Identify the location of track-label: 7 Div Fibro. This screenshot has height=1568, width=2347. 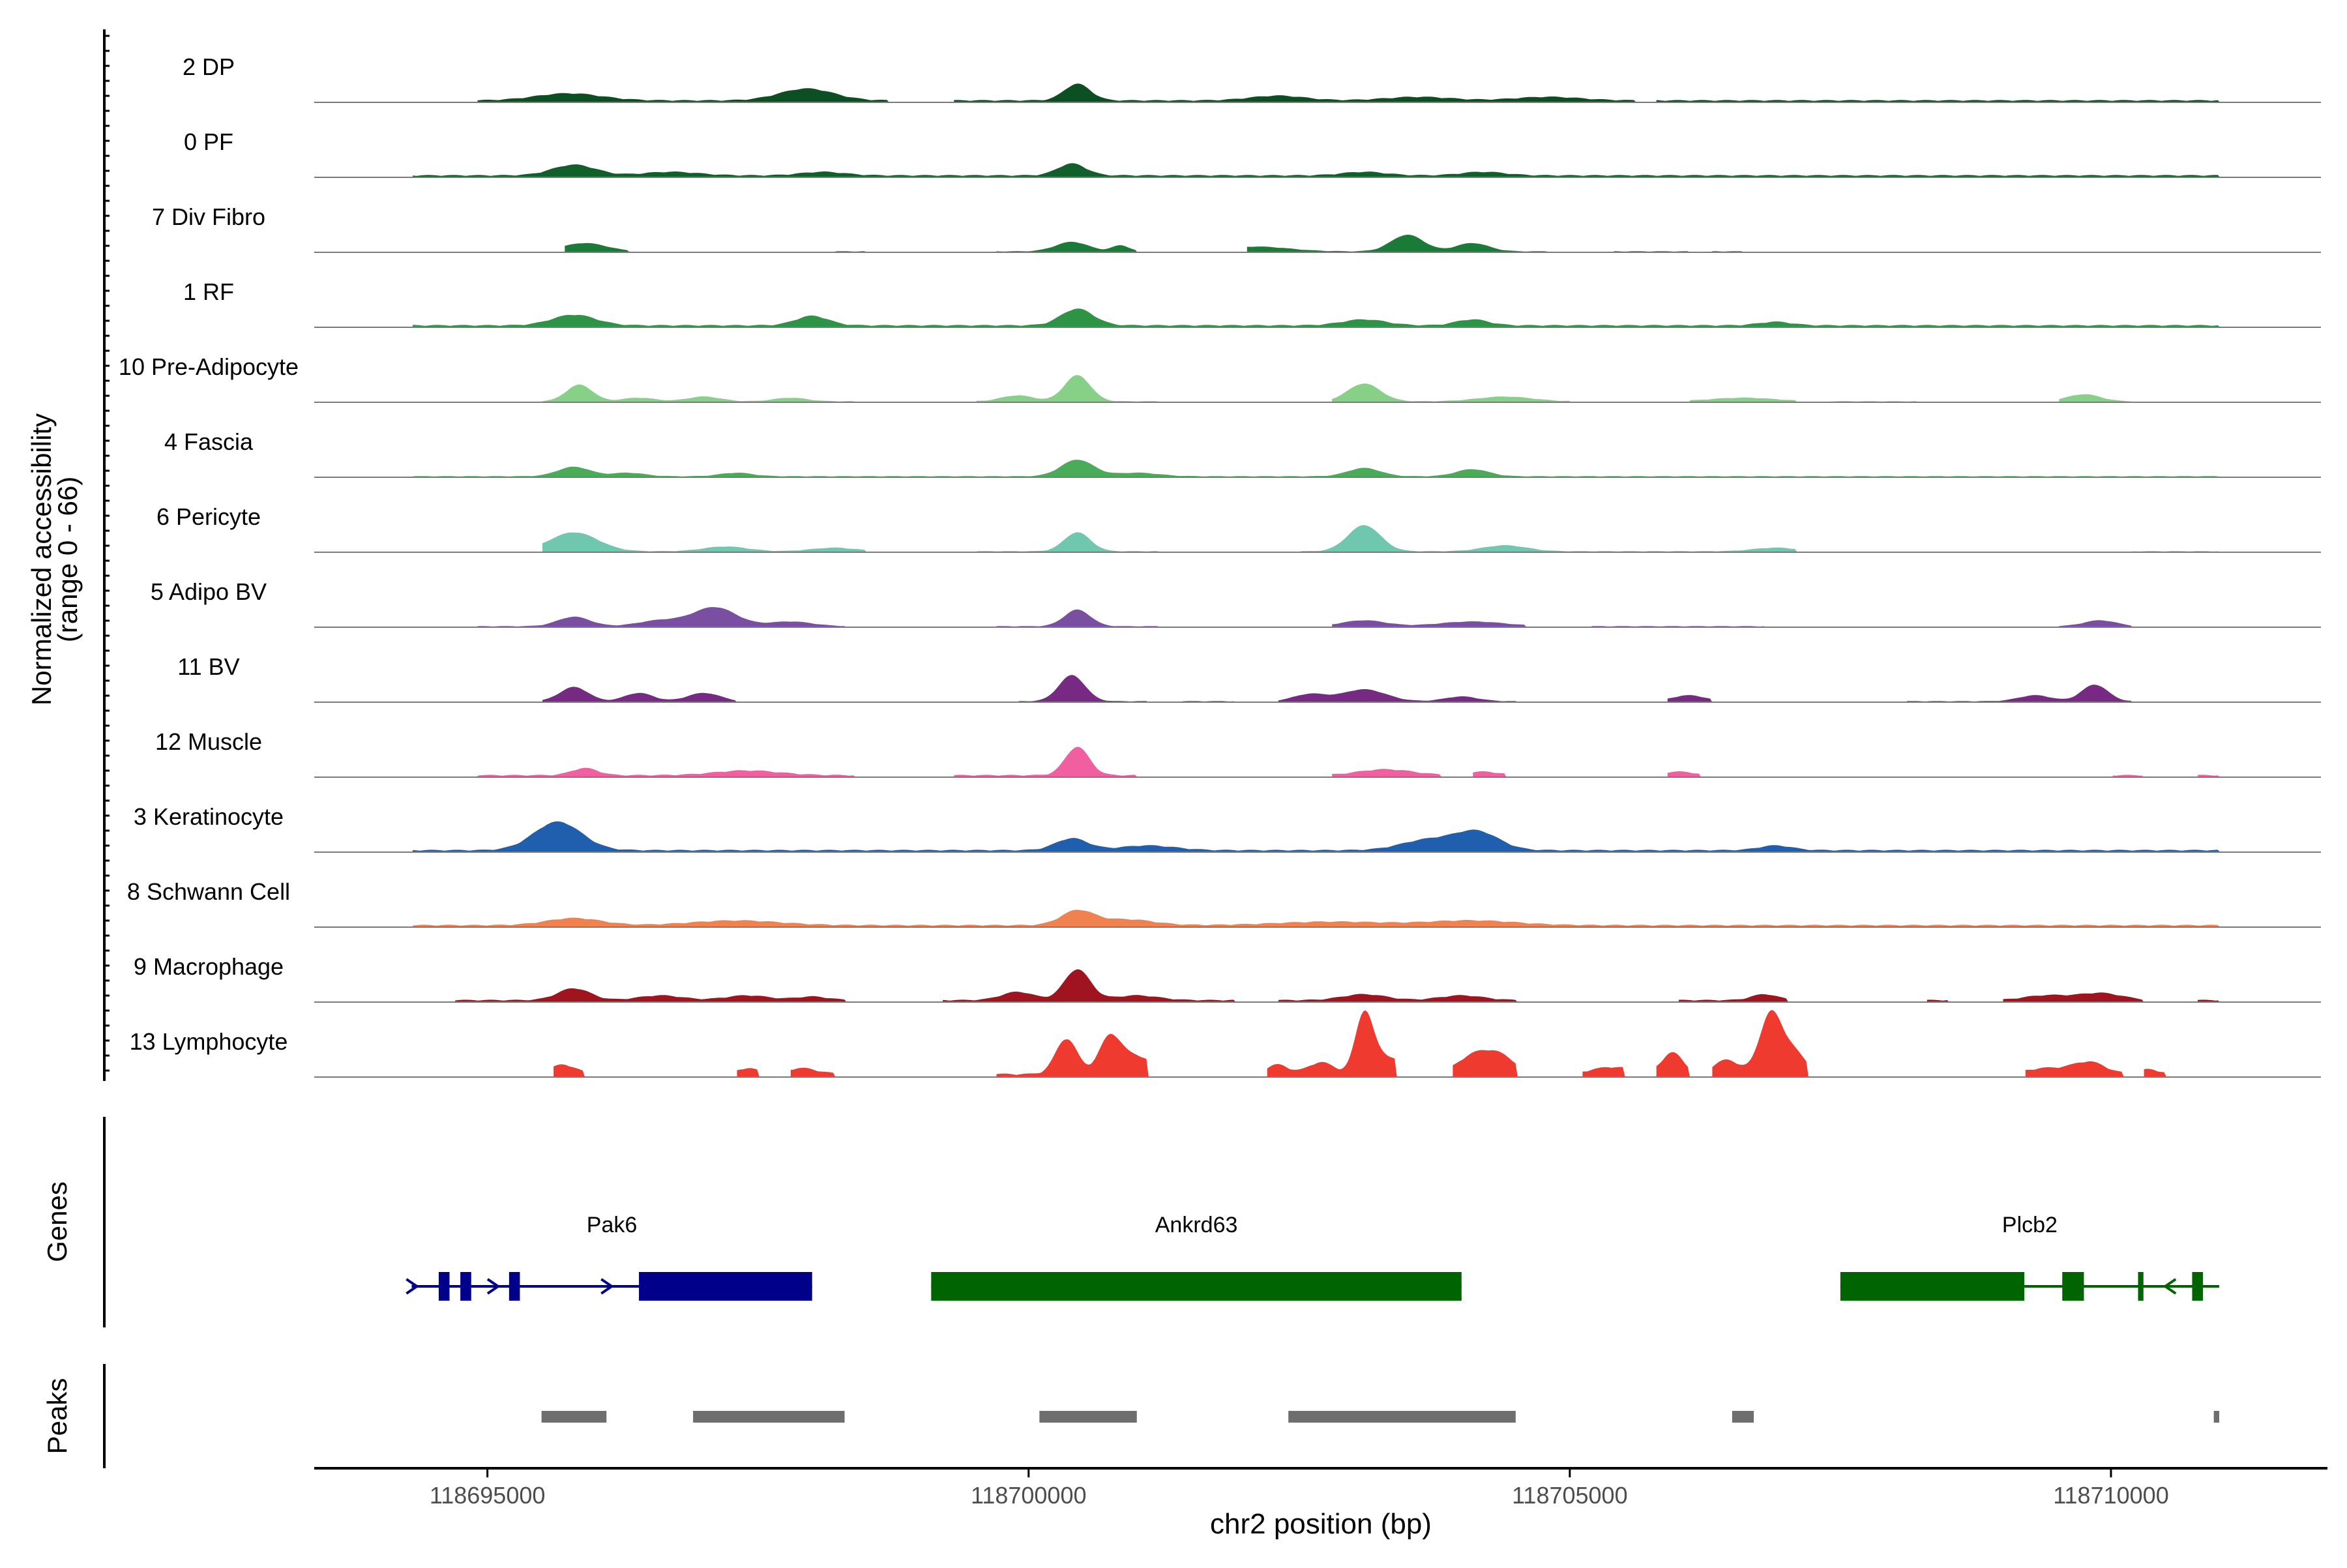
(208, 216).